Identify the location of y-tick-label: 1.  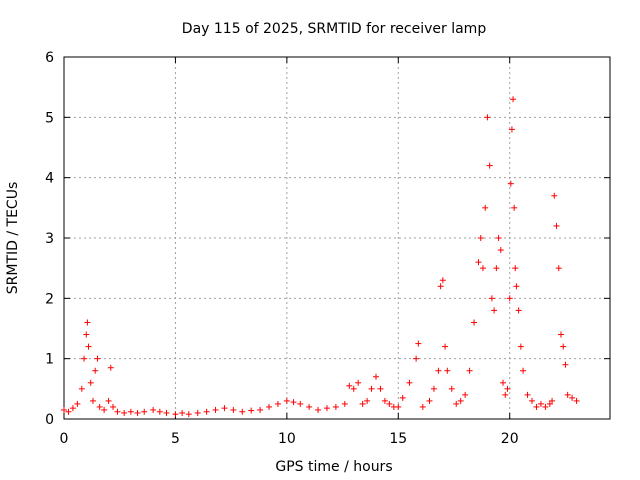
(49, 360).